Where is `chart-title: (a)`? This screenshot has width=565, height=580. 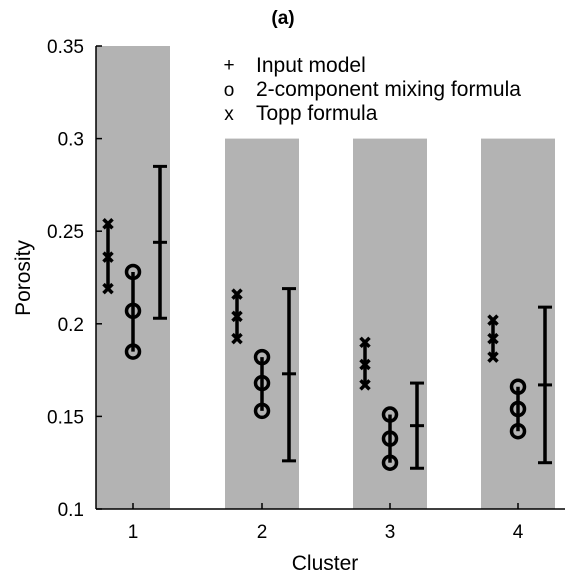 chart-title: (a) is located at coordinates (282, 18).